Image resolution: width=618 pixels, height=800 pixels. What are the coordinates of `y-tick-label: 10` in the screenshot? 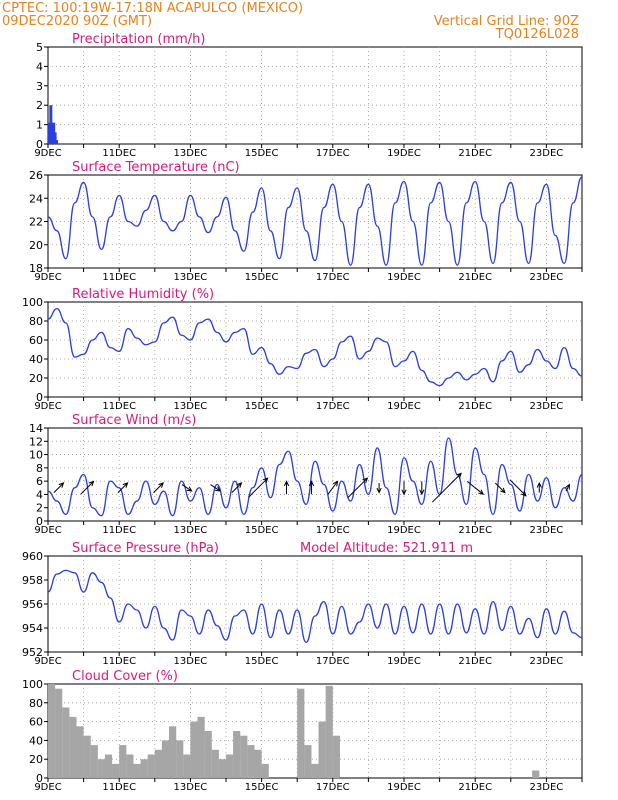 It's located at (36, 455).